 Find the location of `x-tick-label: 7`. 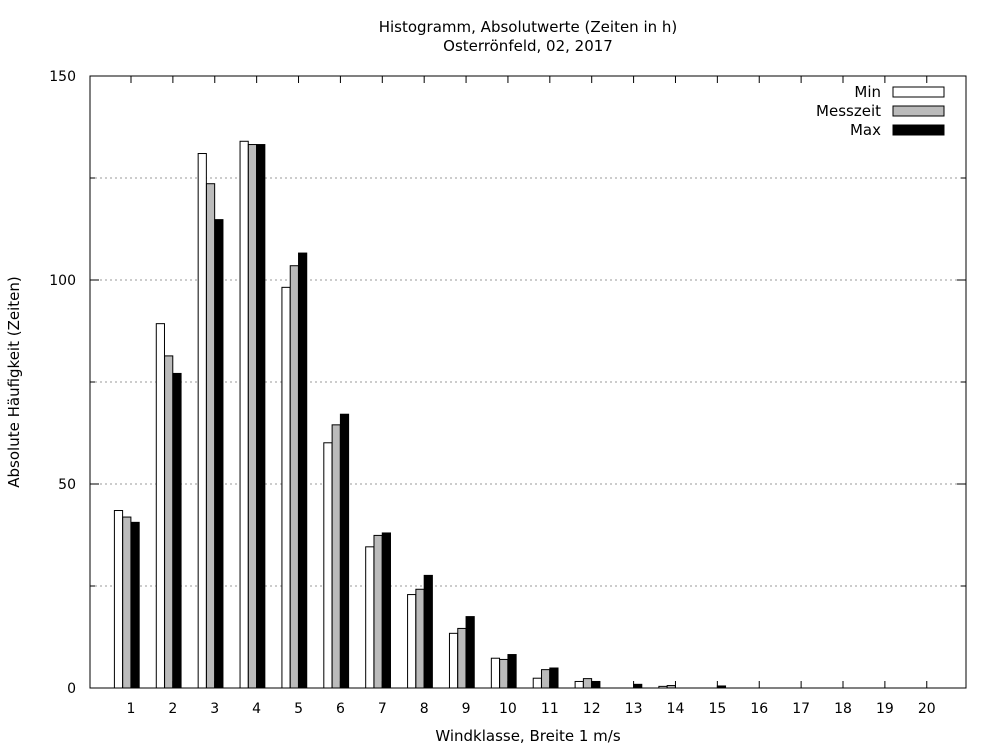

x-tick-label: 7 is located at coordinates (382, 709).